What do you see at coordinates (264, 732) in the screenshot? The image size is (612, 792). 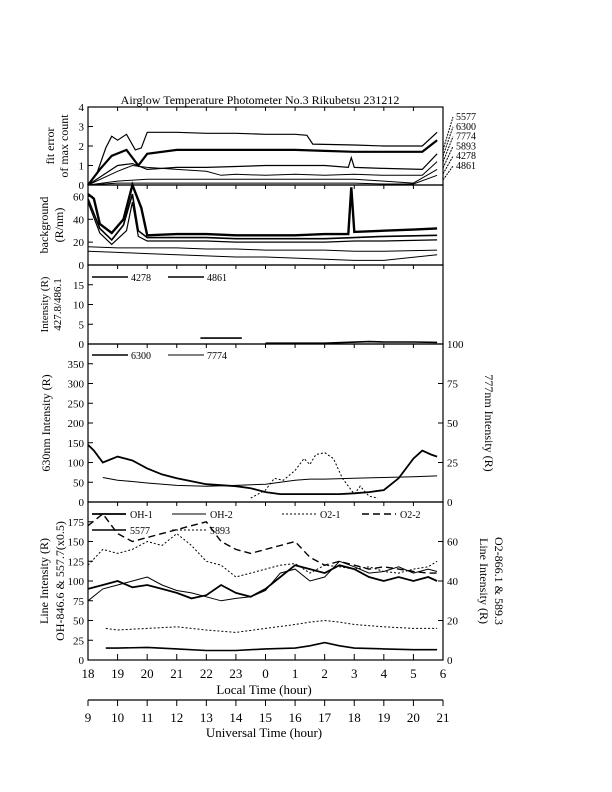 I see `universal-time-label: Universal Time (hour)` at bounding box center [264, 732].